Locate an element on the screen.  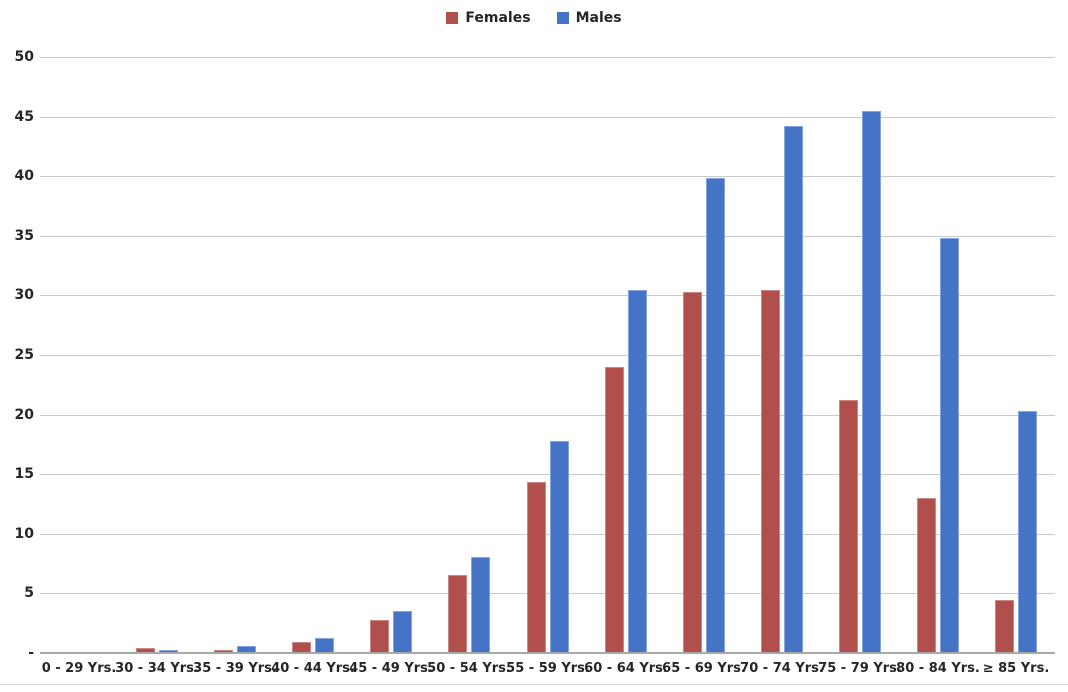
chart-border-bottom is located at coordinates (534, 684).